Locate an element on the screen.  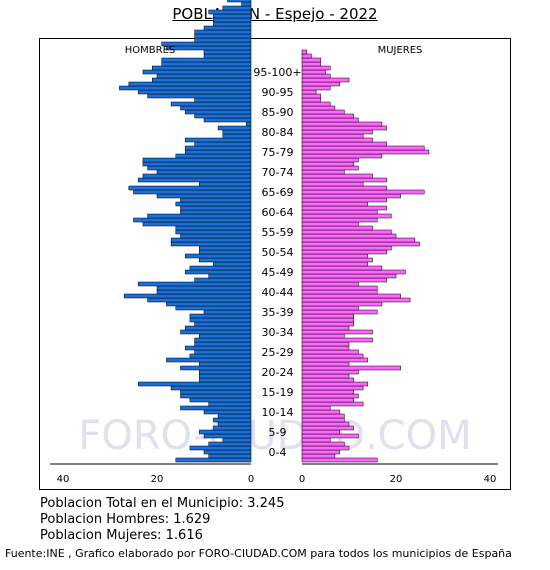
age-group-label: 75-79 is located at coordinates (278, 152).